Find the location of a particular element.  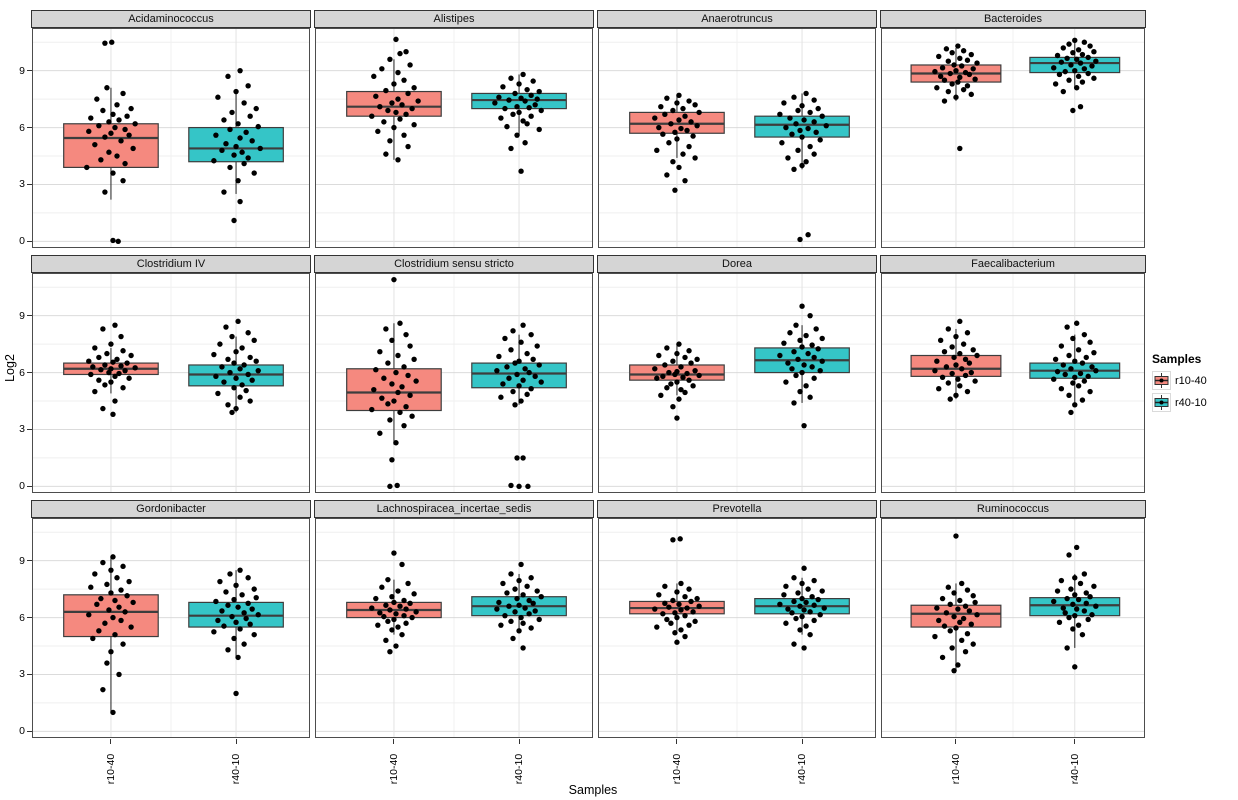

legend-label: r40-10 is located at coordinates (1191, 402).